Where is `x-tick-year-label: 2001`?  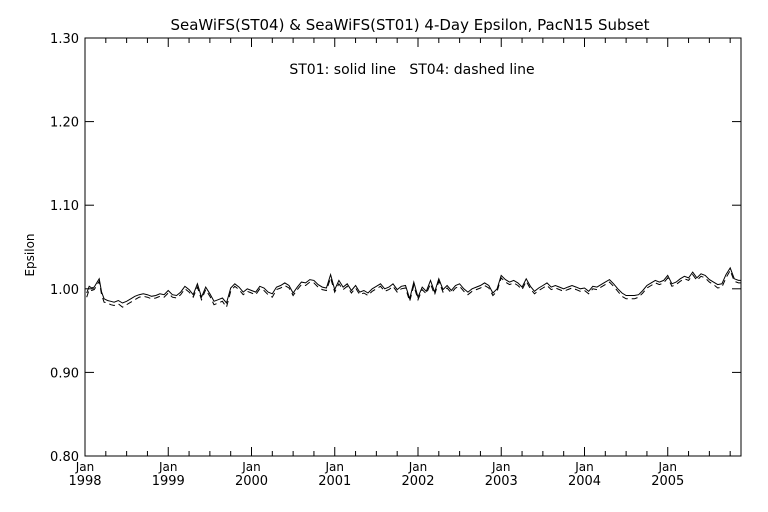 x-tick-year-label: 2001 is located at coordinates (334, 481).